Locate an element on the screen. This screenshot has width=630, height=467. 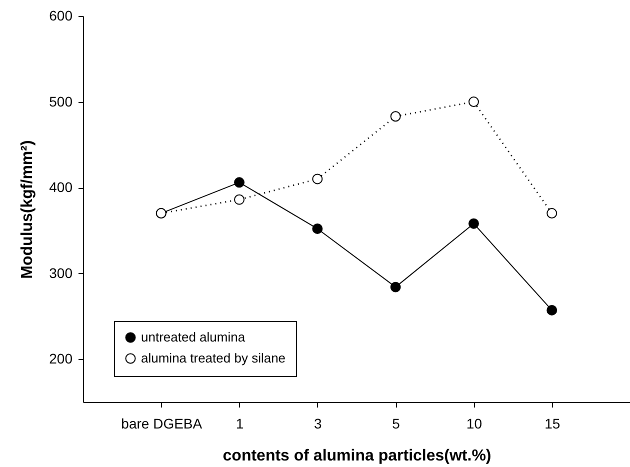
x-axis-title: contents of alumina particles(wt.%) is located at coordinates (357, 456).